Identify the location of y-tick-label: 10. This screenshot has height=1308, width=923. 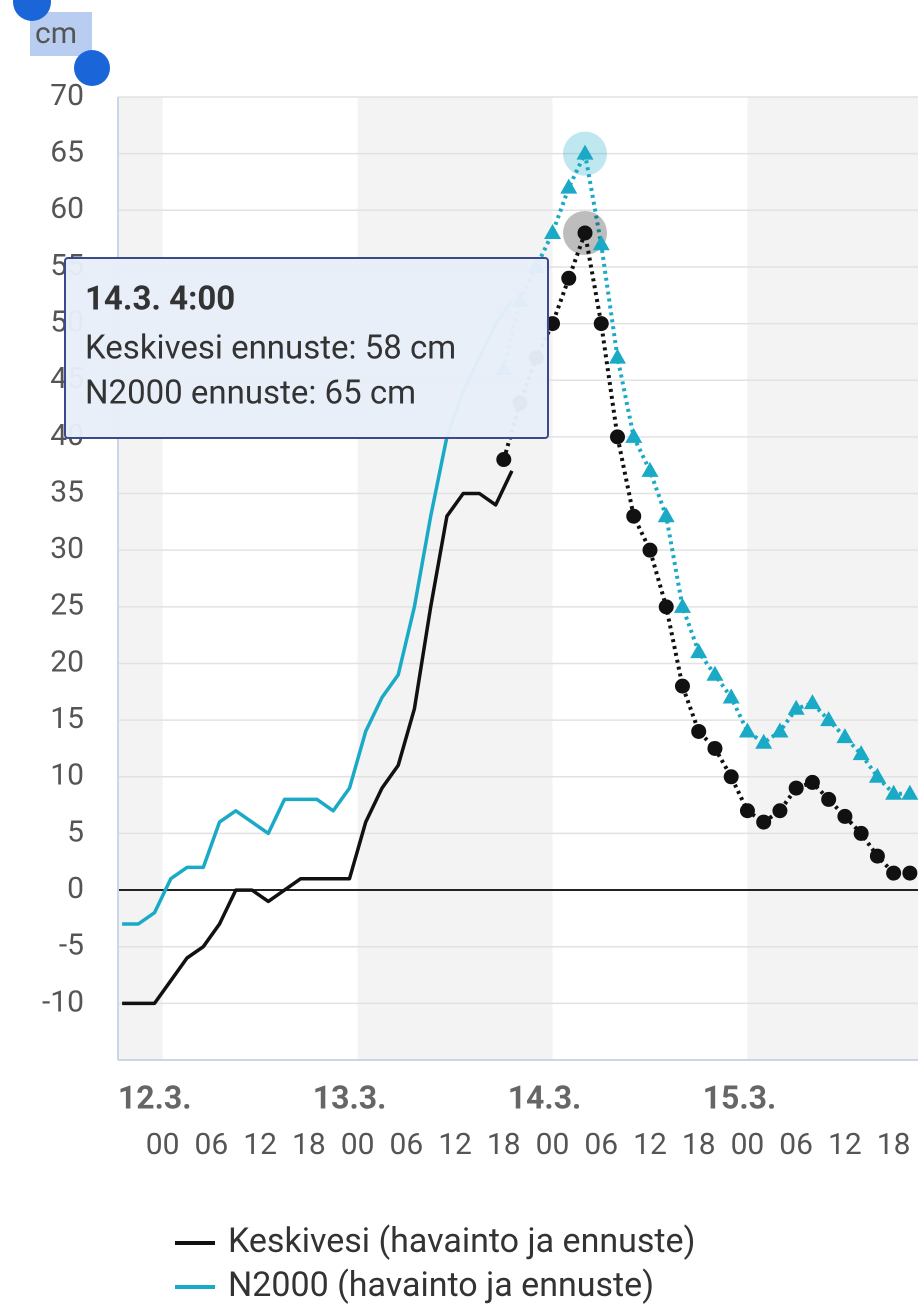
(67, 775).